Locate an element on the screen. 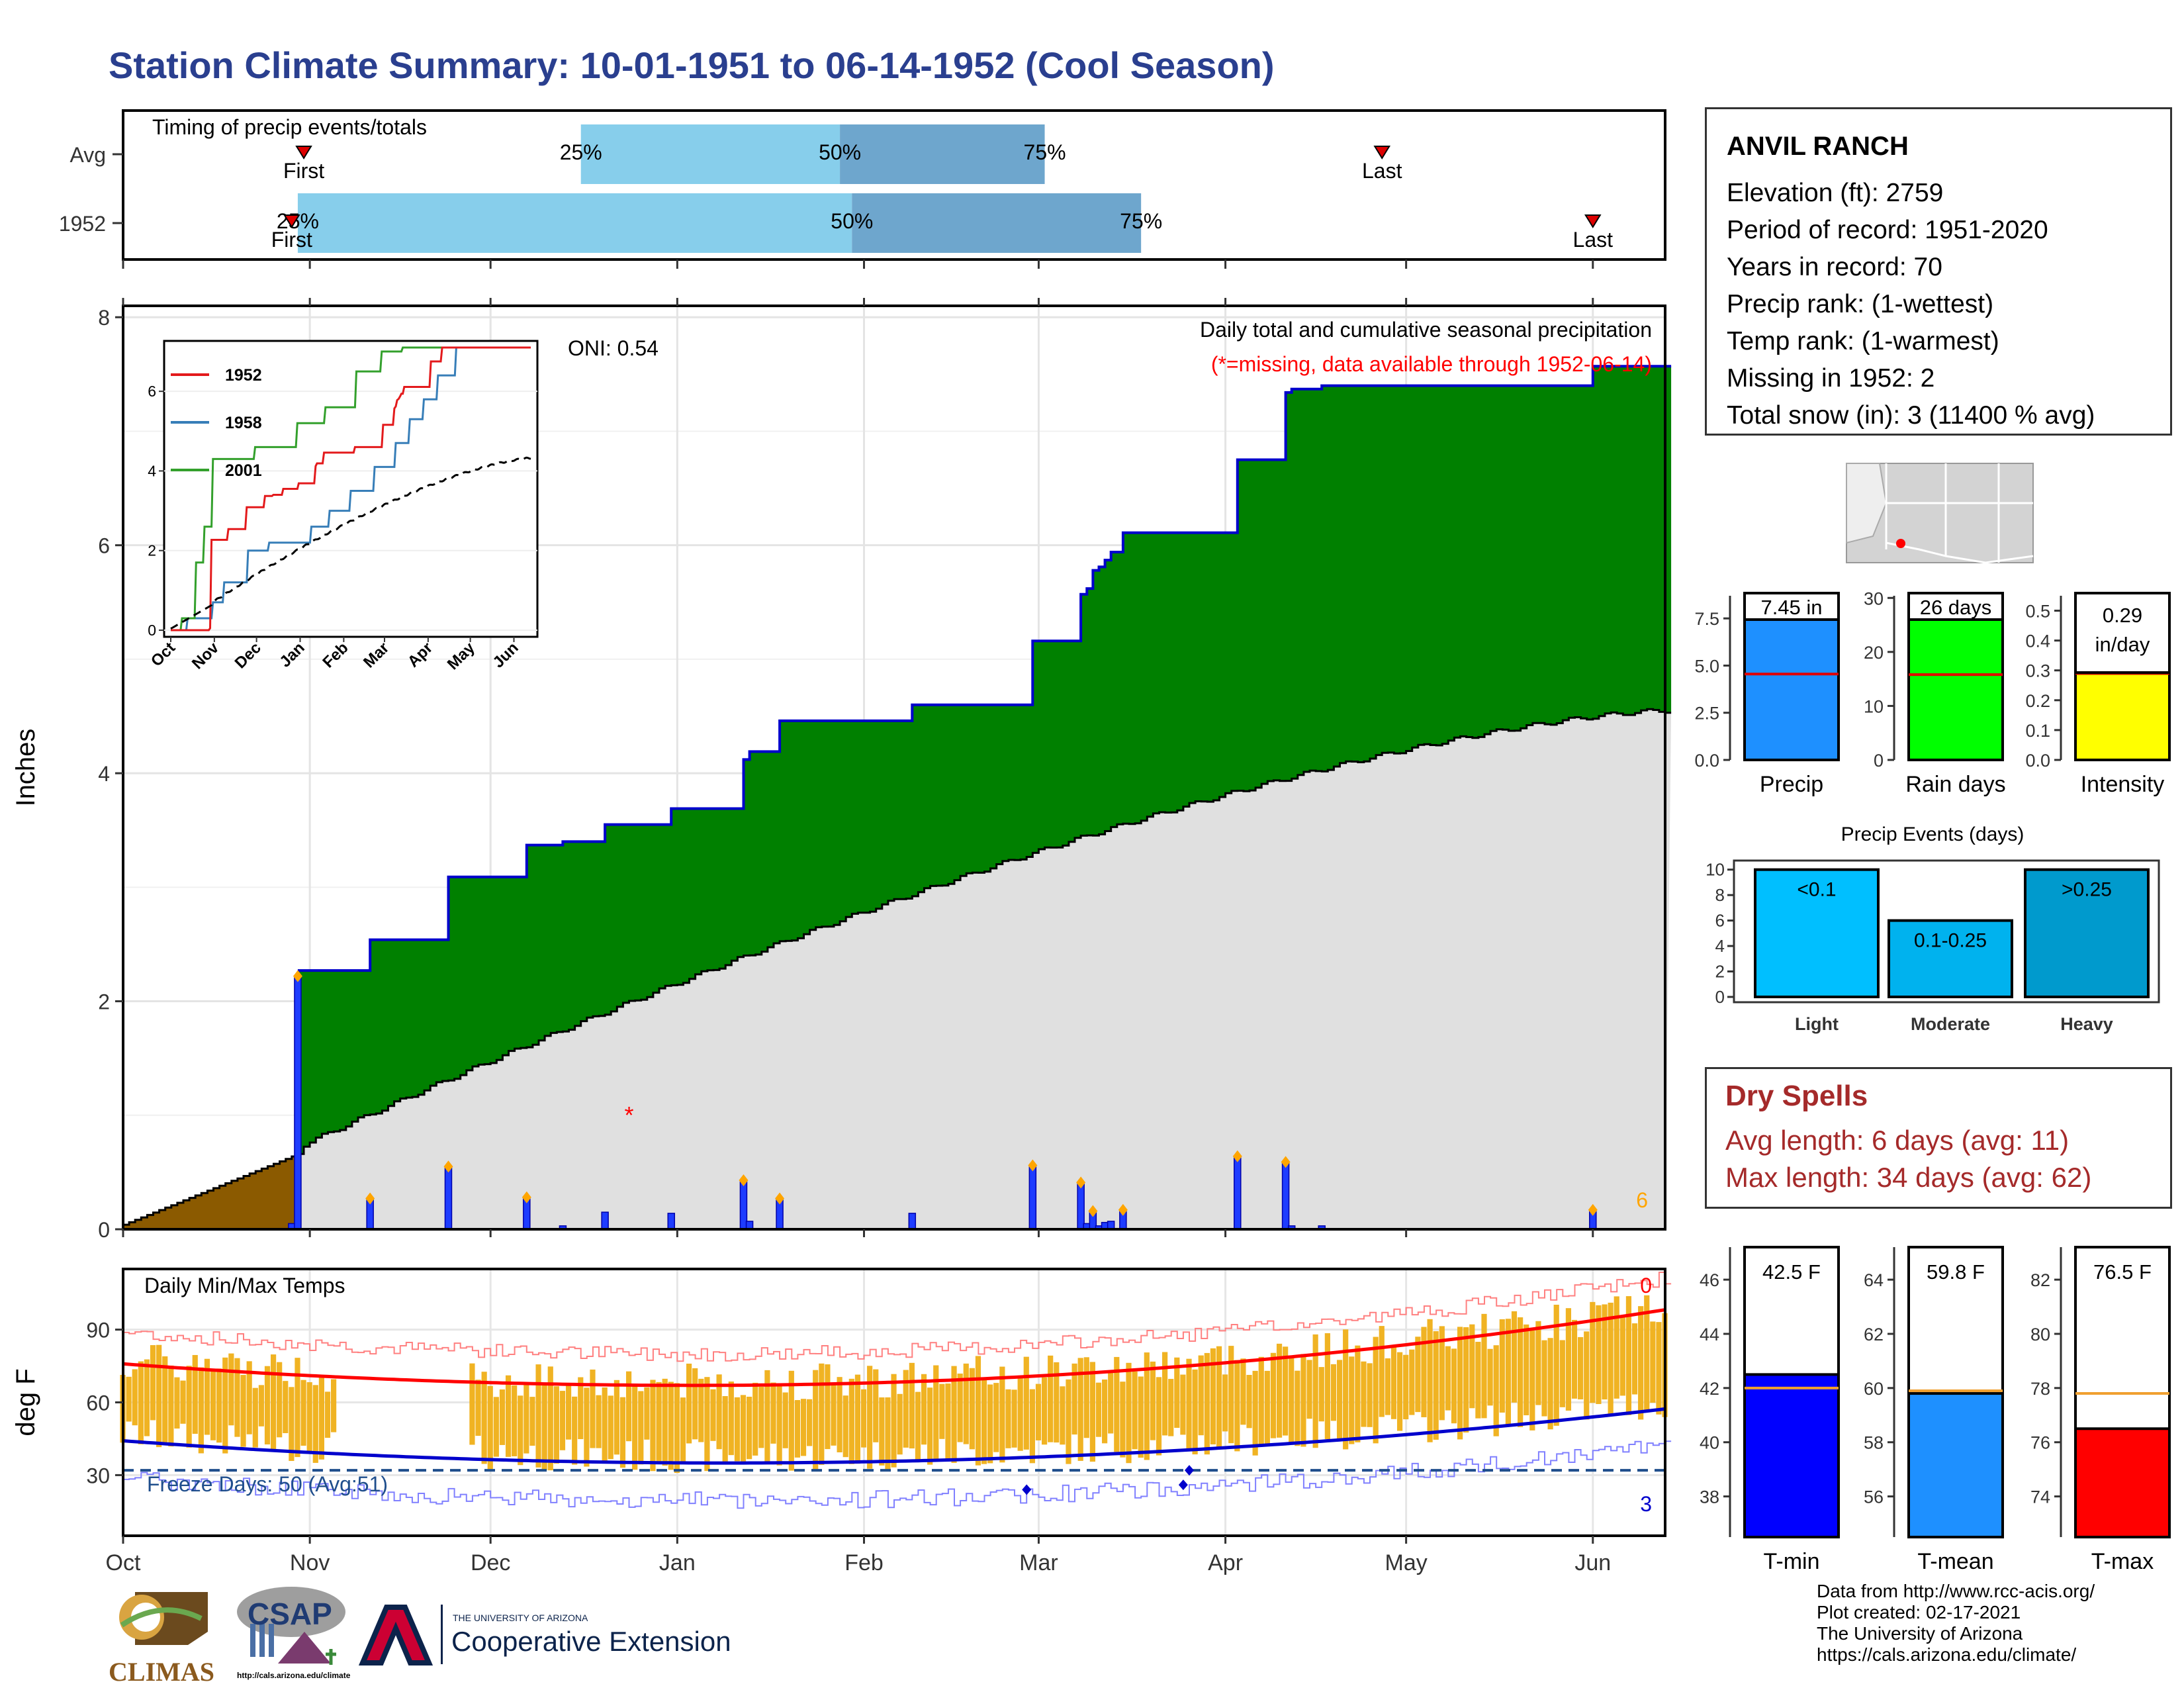 This screenshot has width=2184, height=1688. tstat-tick-label: 76 is located at coordinates (2040, 1443).